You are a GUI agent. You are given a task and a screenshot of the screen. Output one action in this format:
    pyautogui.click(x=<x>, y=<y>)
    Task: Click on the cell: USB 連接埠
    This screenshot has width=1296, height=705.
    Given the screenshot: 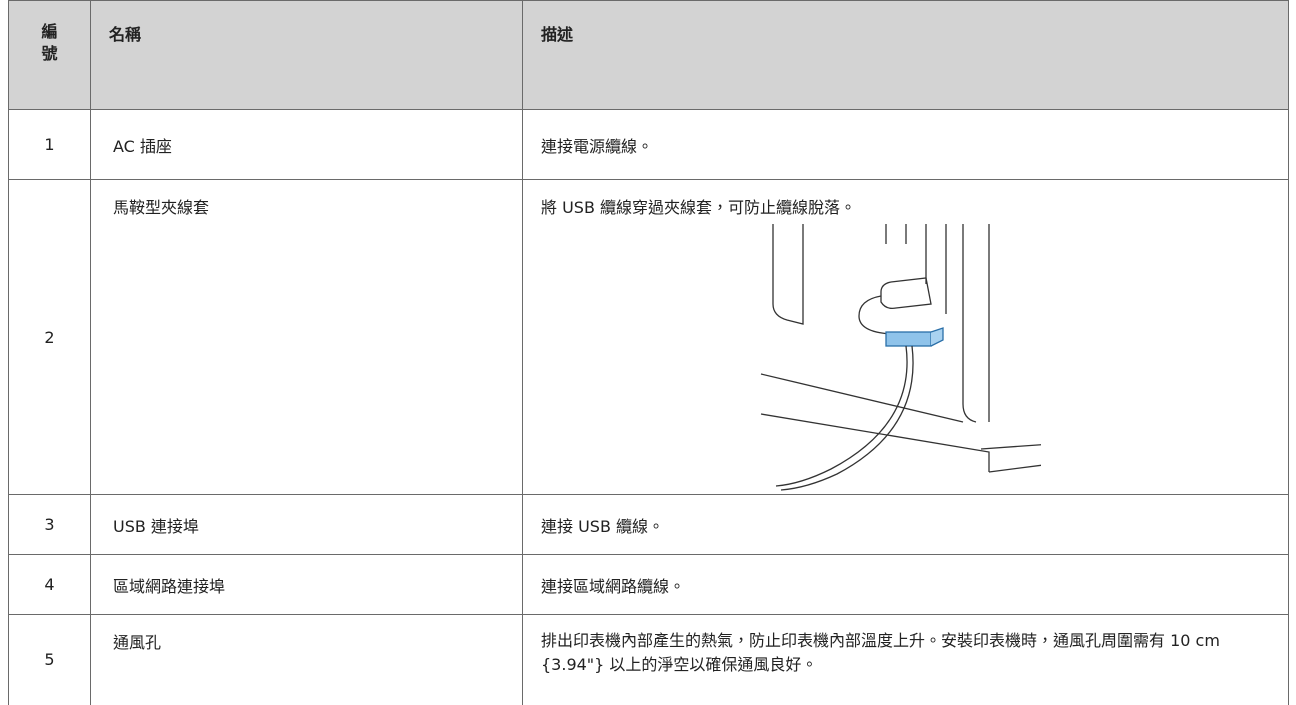 What is the action you would take?
    pyautogui.click(x=306, y=524)
    